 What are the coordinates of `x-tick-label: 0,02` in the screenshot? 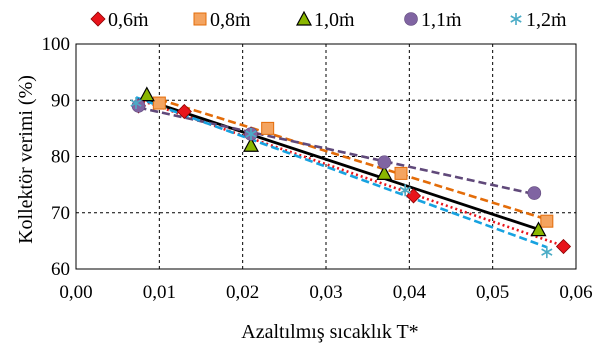 It's located at (242, 292).